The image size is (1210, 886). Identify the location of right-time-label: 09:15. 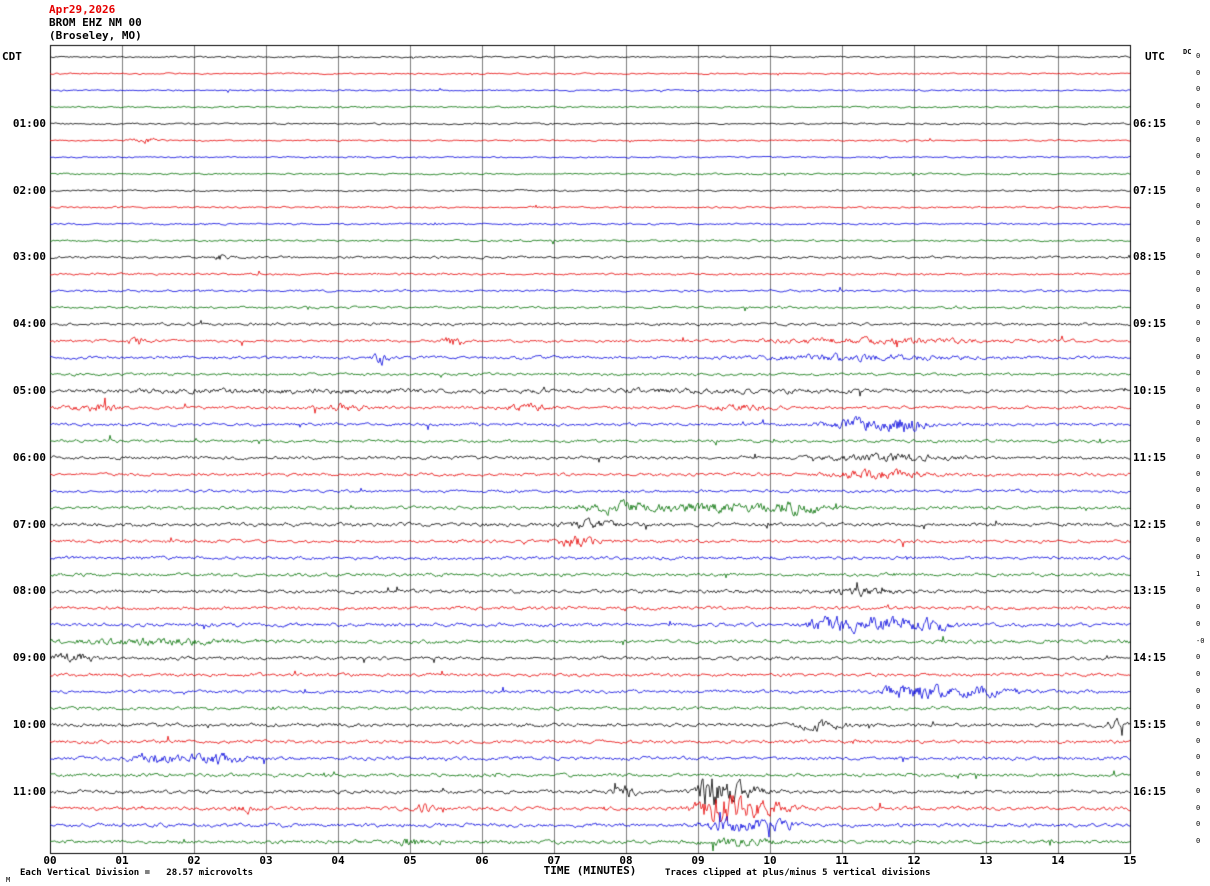
(1150, 324).